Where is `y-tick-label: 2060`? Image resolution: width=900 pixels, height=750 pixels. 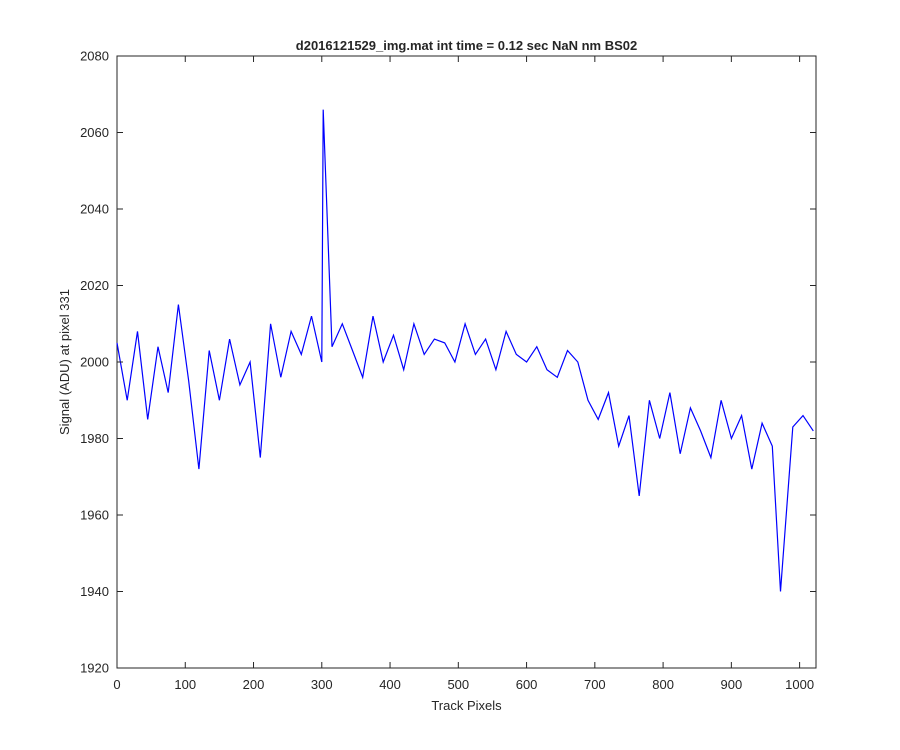 y-tick-label: 2060 is located at coordinates (94, 132).